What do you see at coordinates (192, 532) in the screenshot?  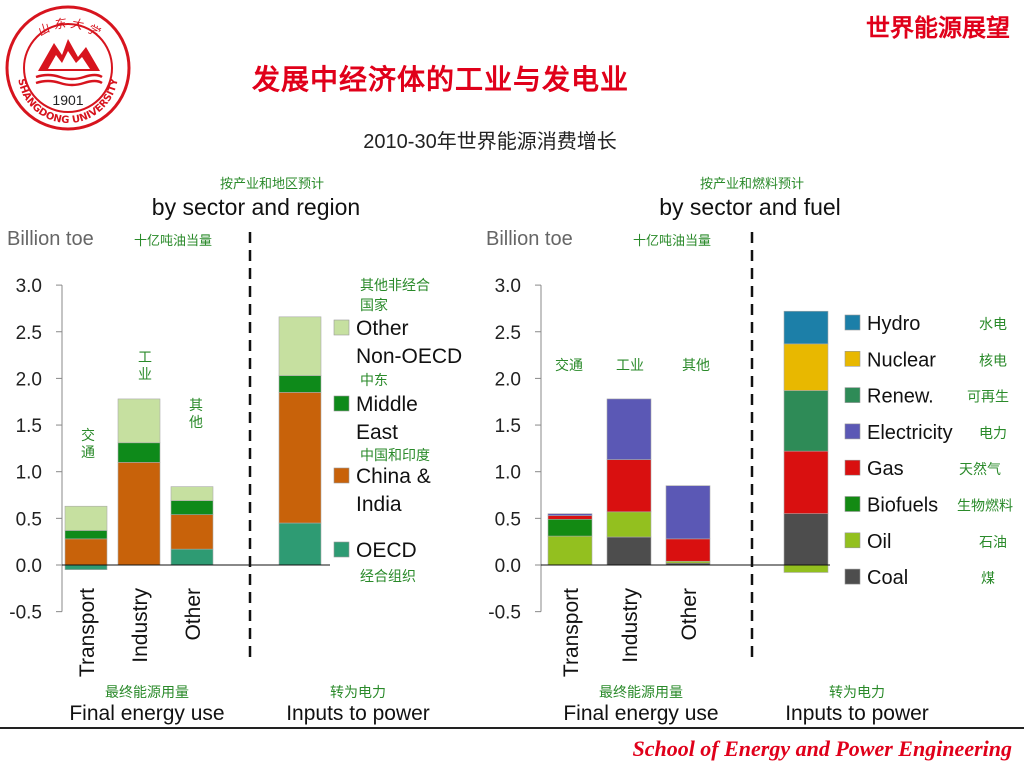 I see `bar-segment-china-india-other` at bounding box center [192, 532].